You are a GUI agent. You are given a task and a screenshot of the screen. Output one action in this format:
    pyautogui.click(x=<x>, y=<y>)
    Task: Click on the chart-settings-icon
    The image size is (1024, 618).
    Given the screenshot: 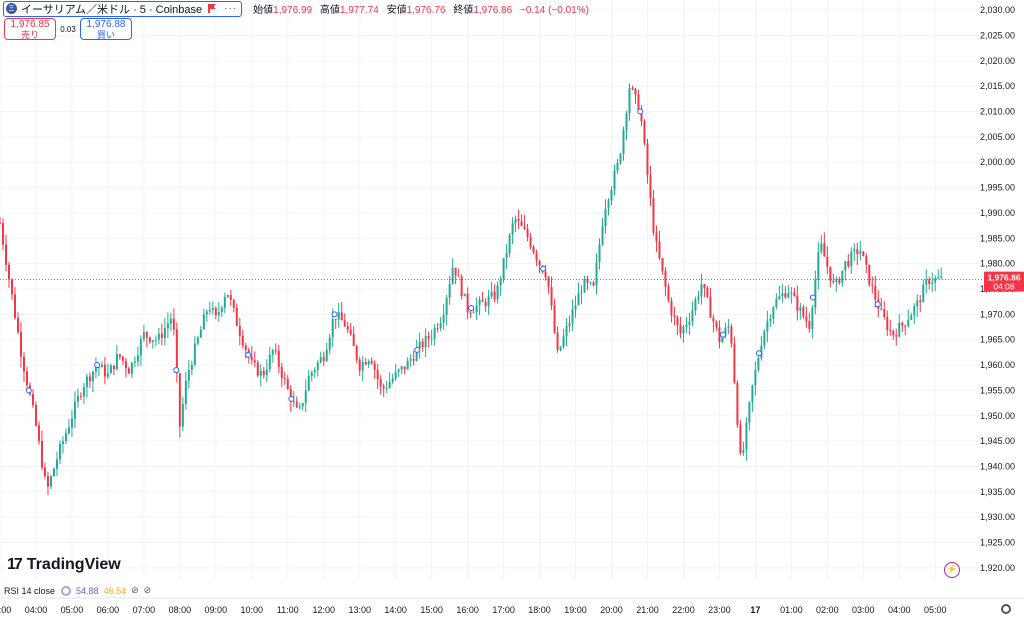 What is the action you would take?
    pyautogui.click(x=1006, y=609)
    